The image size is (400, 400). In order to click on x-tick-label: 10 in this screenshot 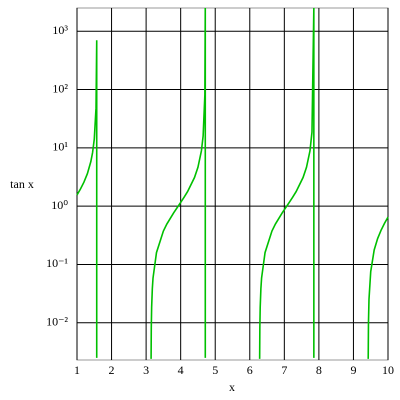, I will do `click(388, 370)`.